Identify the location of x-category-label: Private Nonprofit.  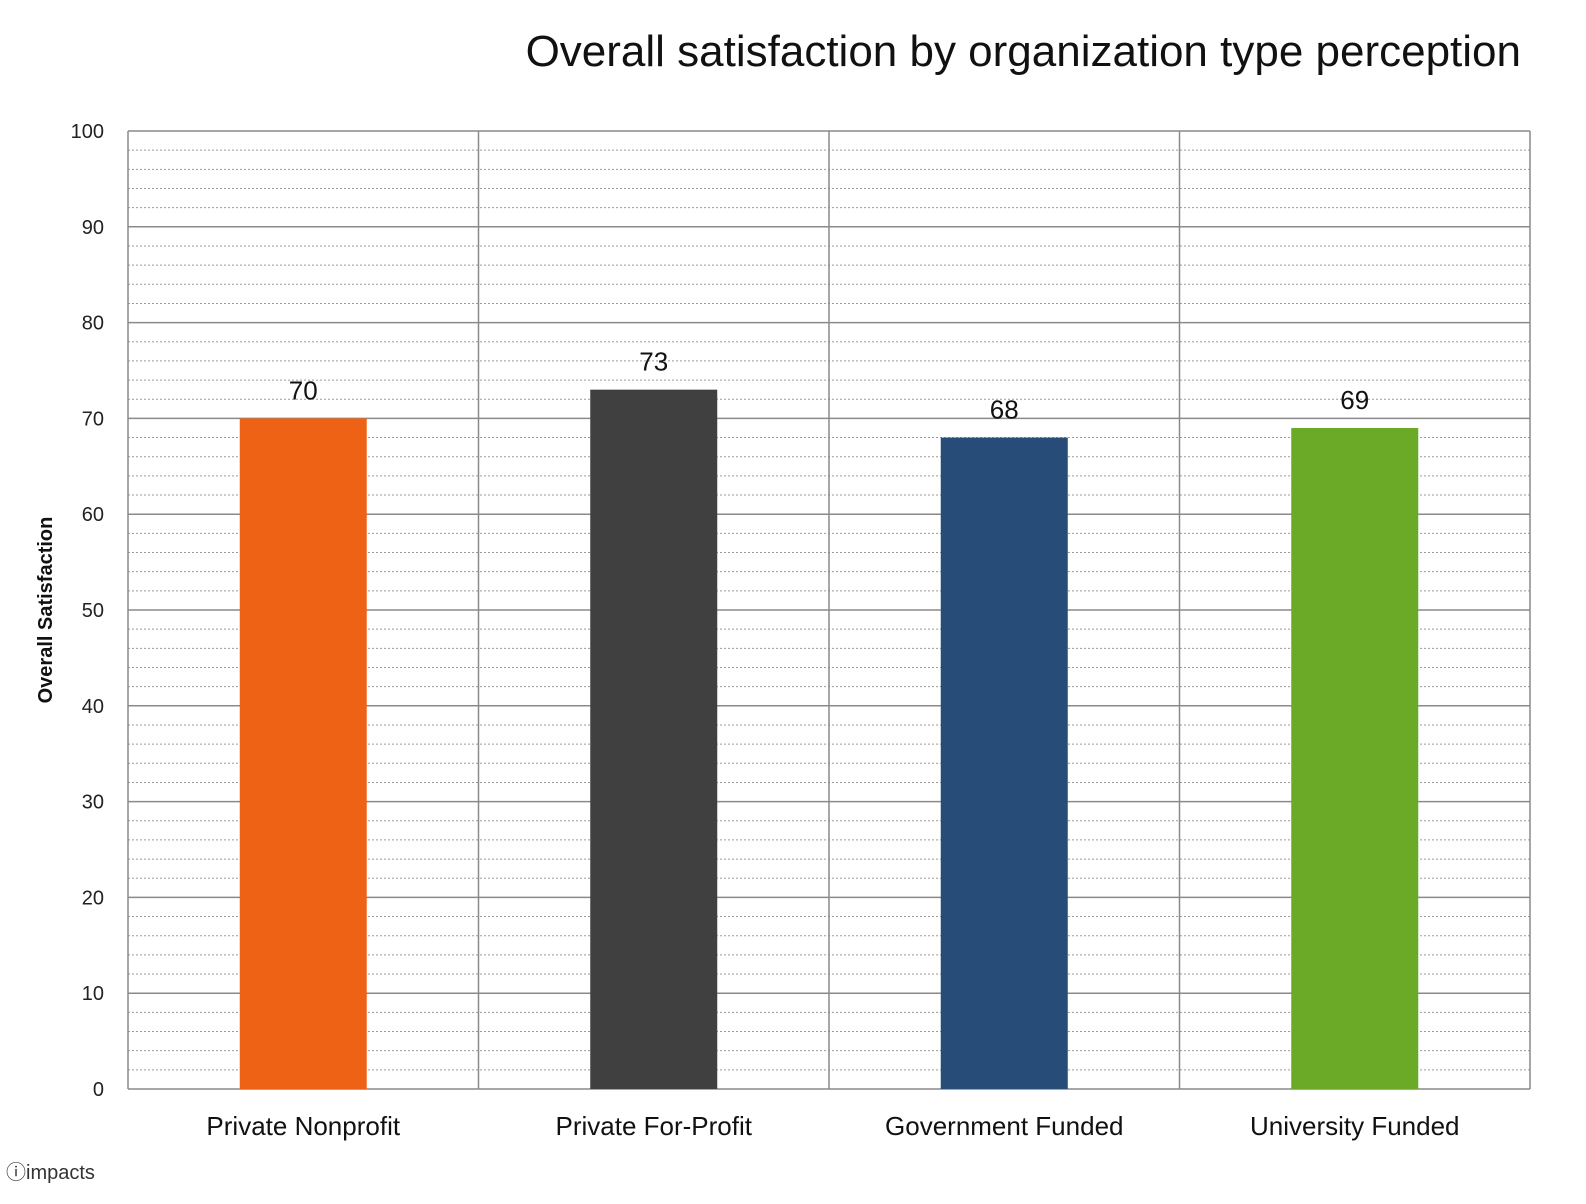
(303, 1126).